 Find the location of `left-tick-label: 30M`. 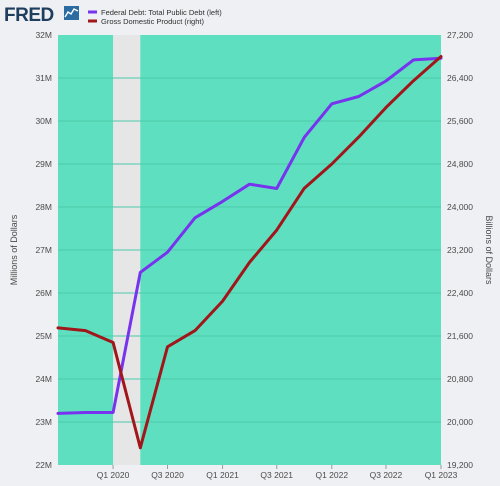

left-tick-label: 30M is located at coordinates (43, 121).